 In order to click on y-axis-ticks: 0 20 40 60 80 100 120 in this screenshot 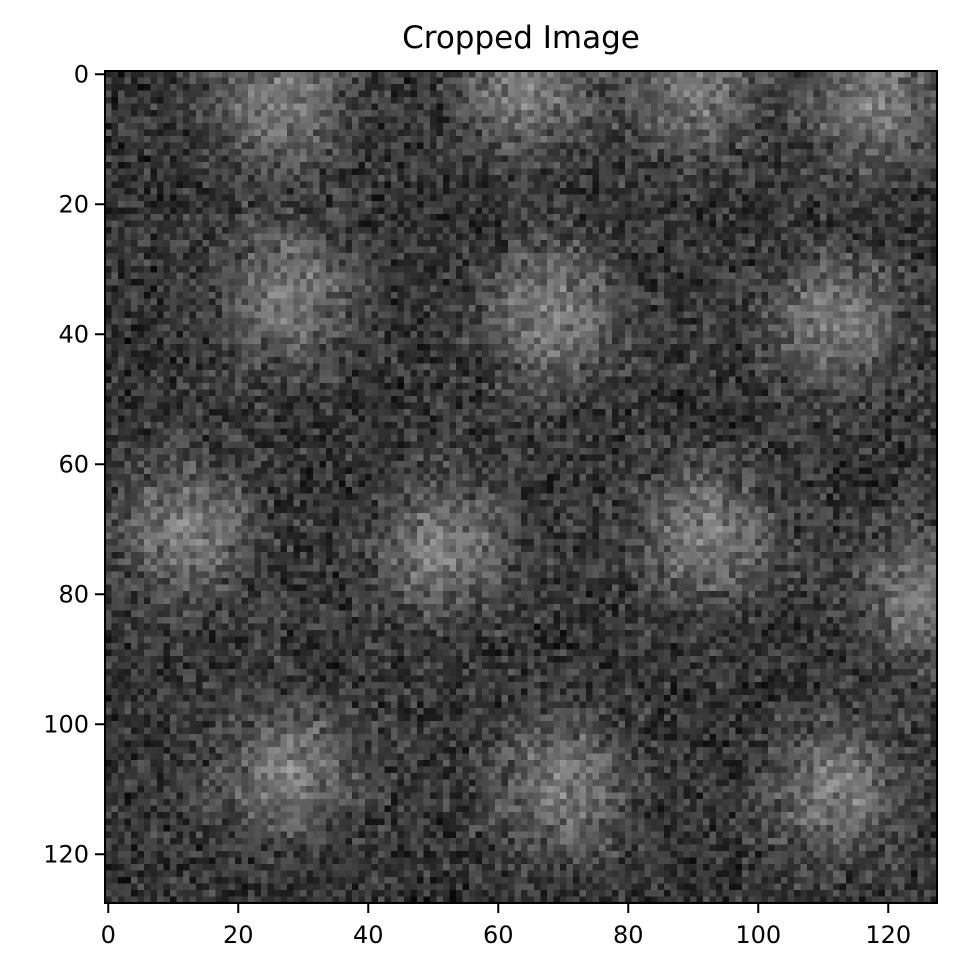, I will do `click(74, 464)`.